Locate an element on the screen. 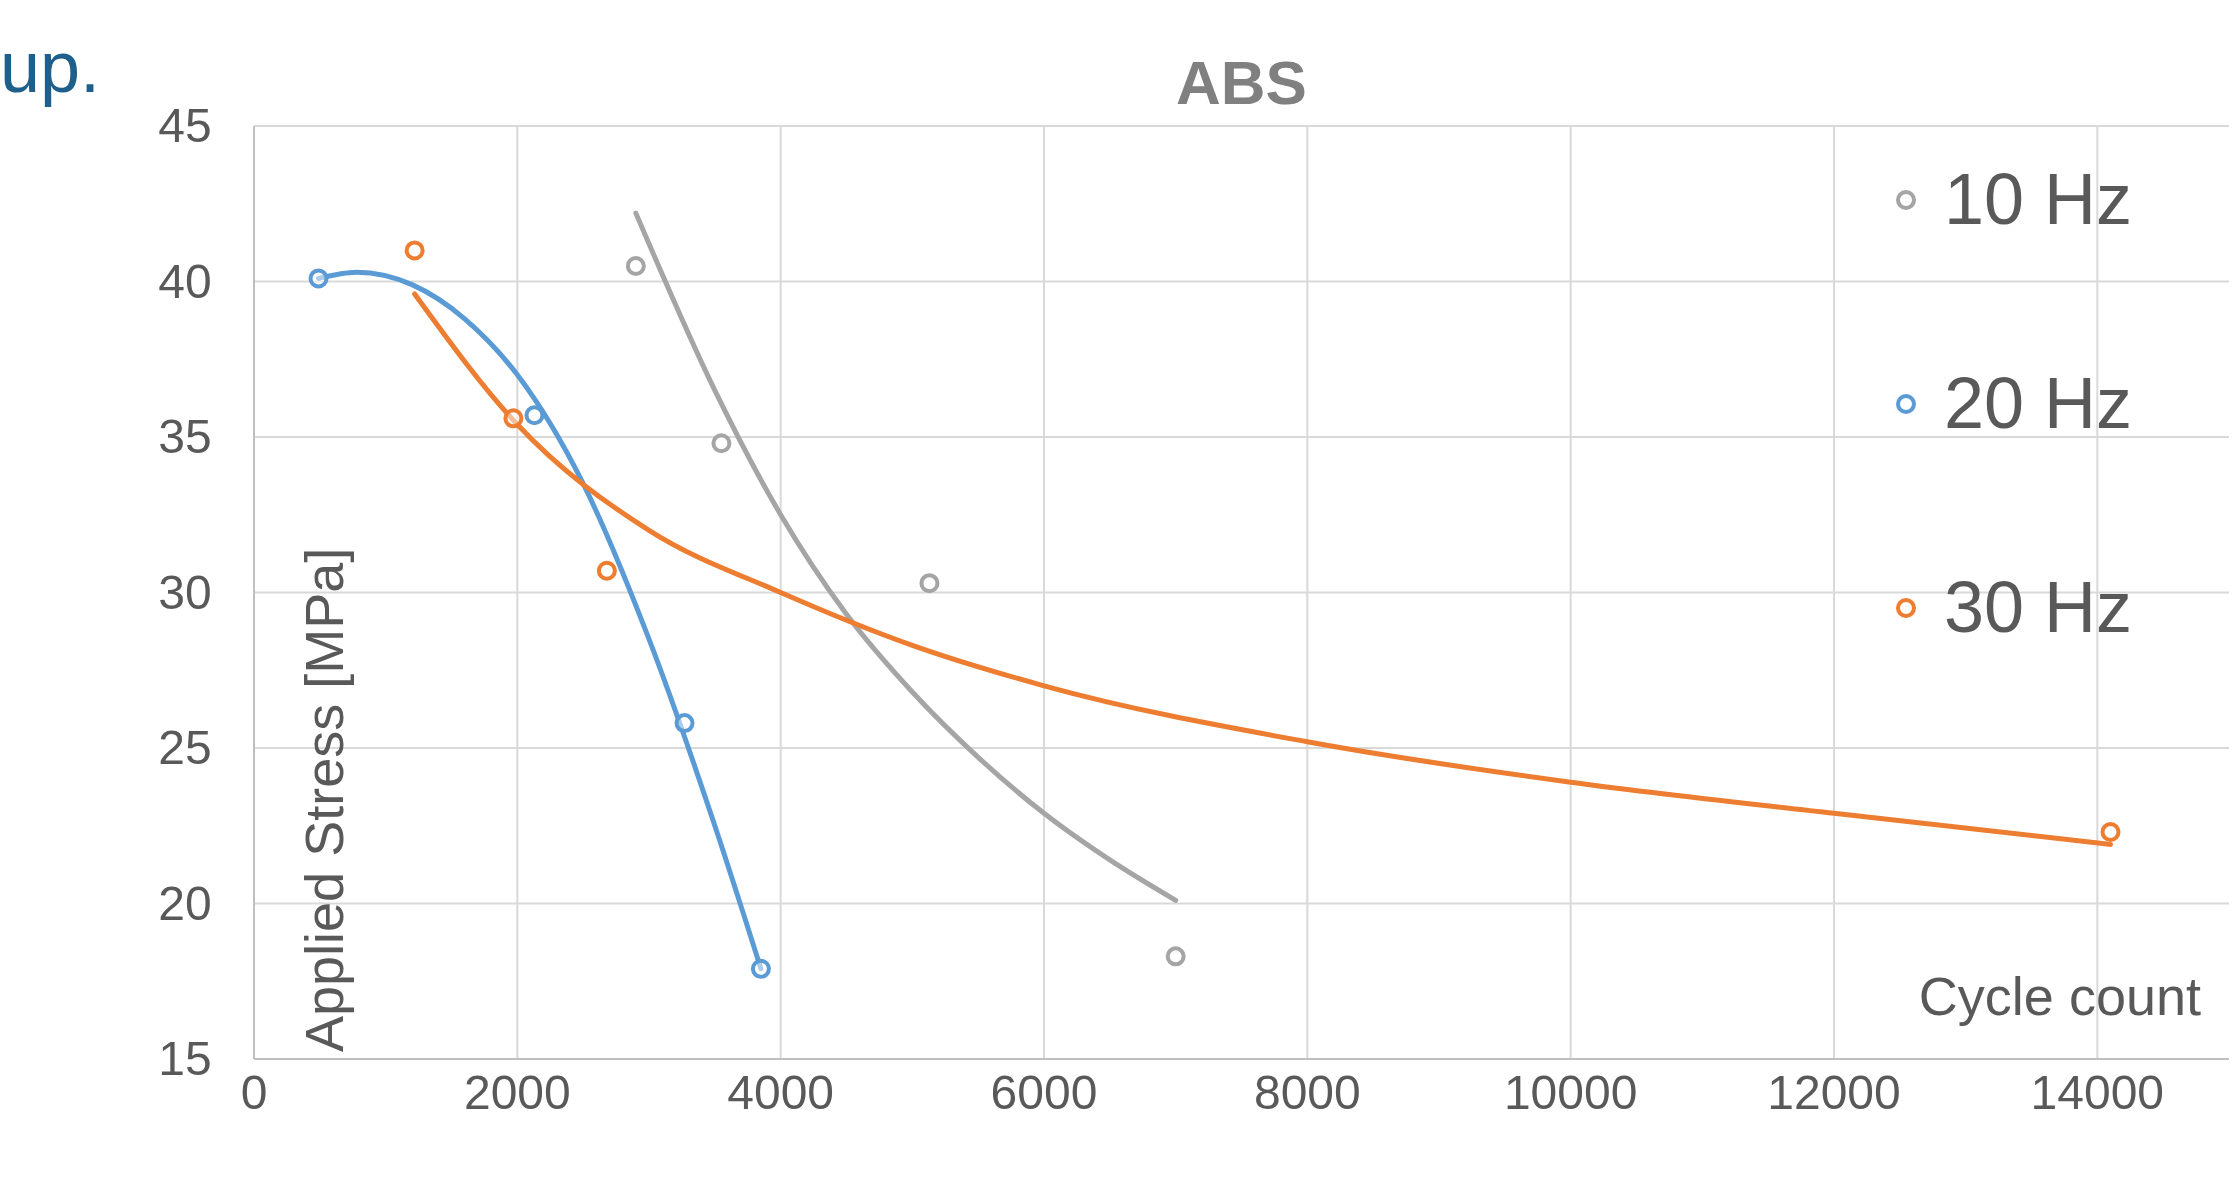 Image resolution: width=2238 pixels, height=1201 pixels. x-tick-label: 0 is located at coordinates (254, 1092).